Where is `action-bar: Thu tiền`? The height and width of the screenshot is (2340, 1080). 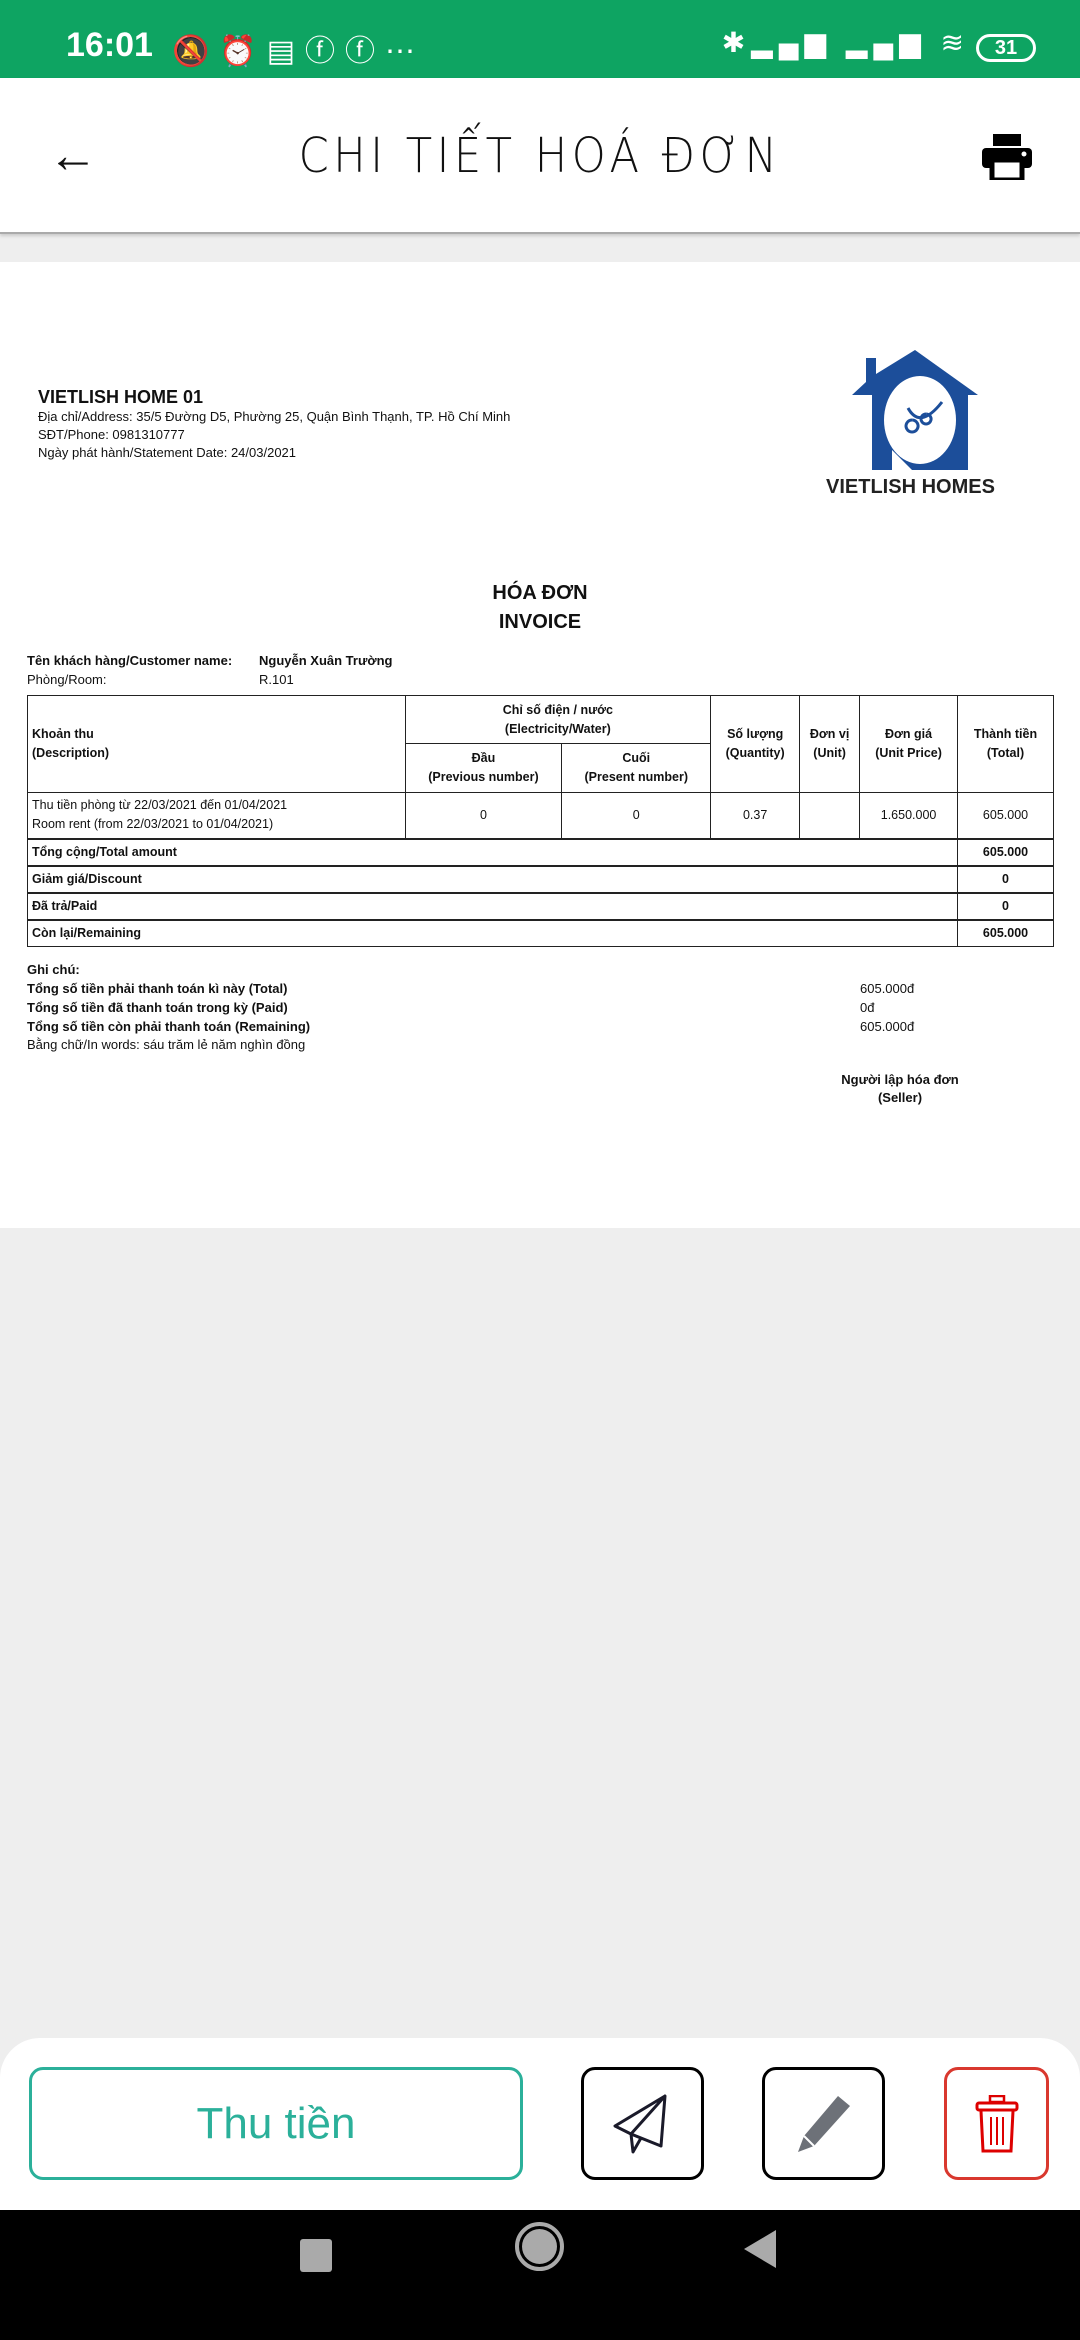
action-bar: Thu tiền is located at coordinates (540, 2124).